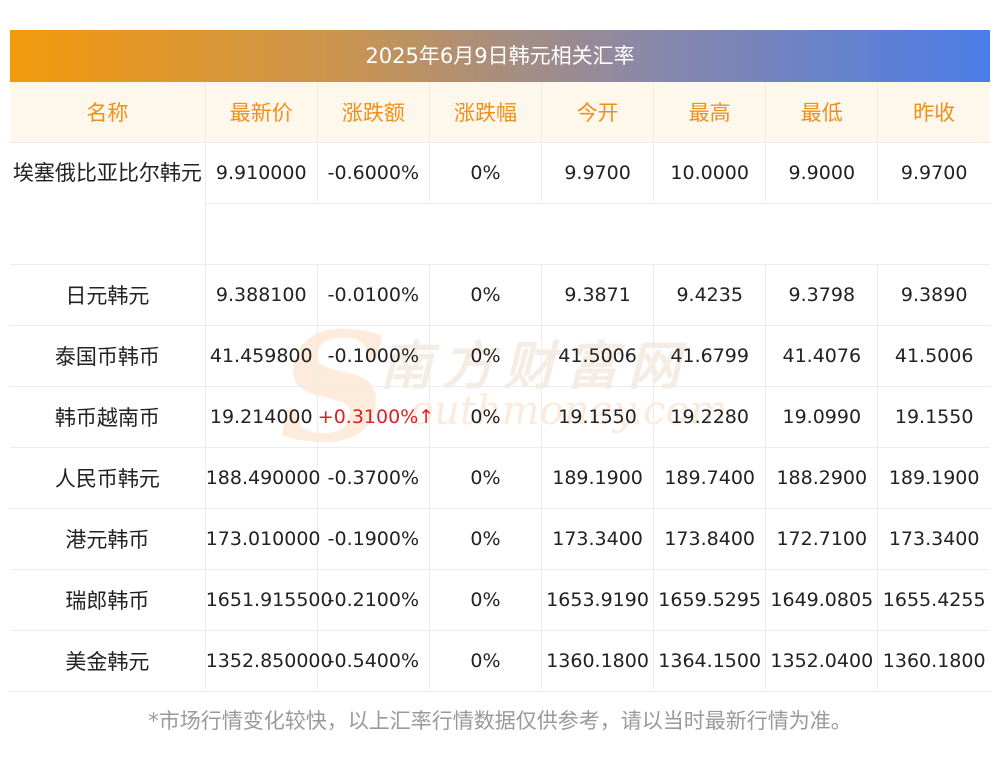  What do you see at coordinates (822, 539) in the screenshot?
I see `row-low: 172.7100` at bounding box center [822, 539].